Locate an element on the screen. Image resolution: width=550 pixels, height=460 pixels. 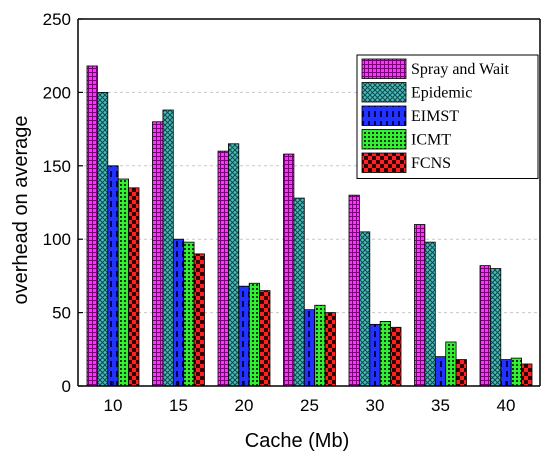
legend-label: Spray and Wait is located at coordinates (460, 69).